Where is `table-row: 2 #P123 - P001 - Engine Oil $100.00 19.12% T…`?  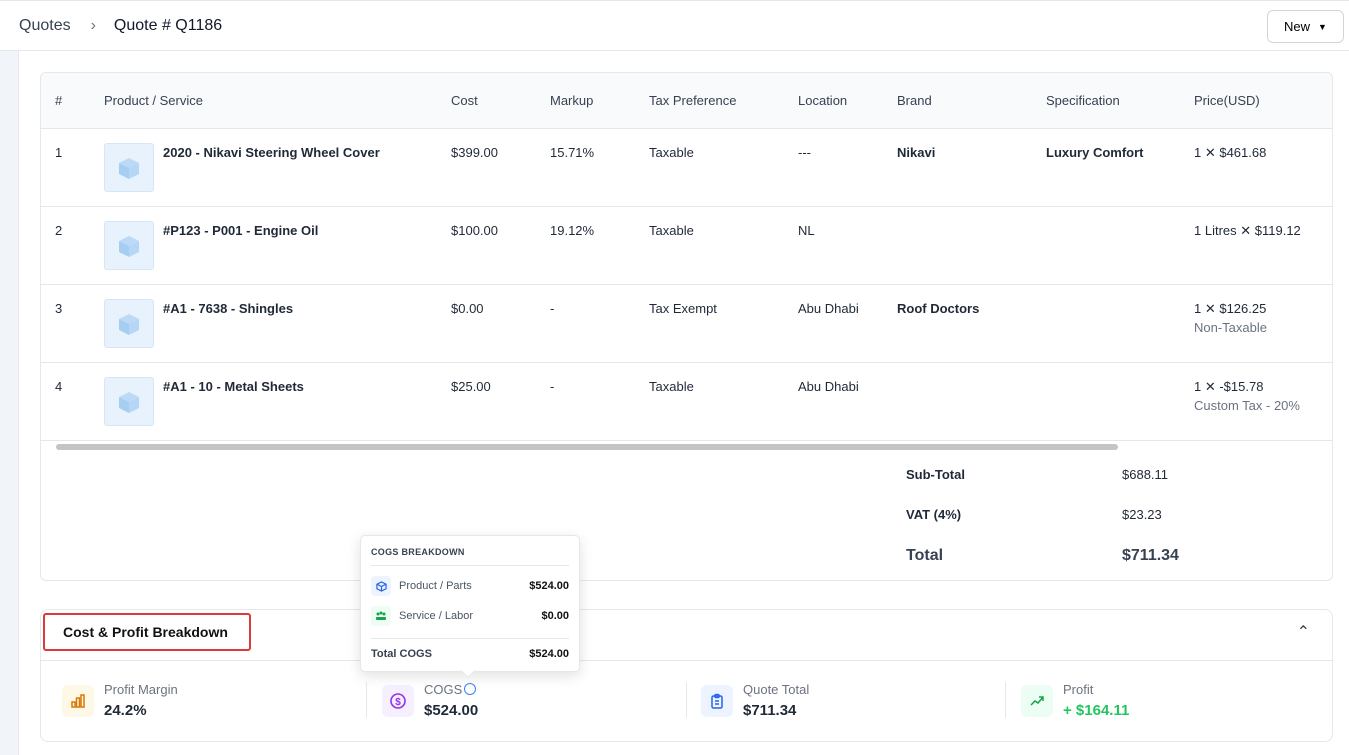 table-row: 2 #P123 - P001 - Engine Oil $100.00 19.12% T… is located at coordinates (686, 246).